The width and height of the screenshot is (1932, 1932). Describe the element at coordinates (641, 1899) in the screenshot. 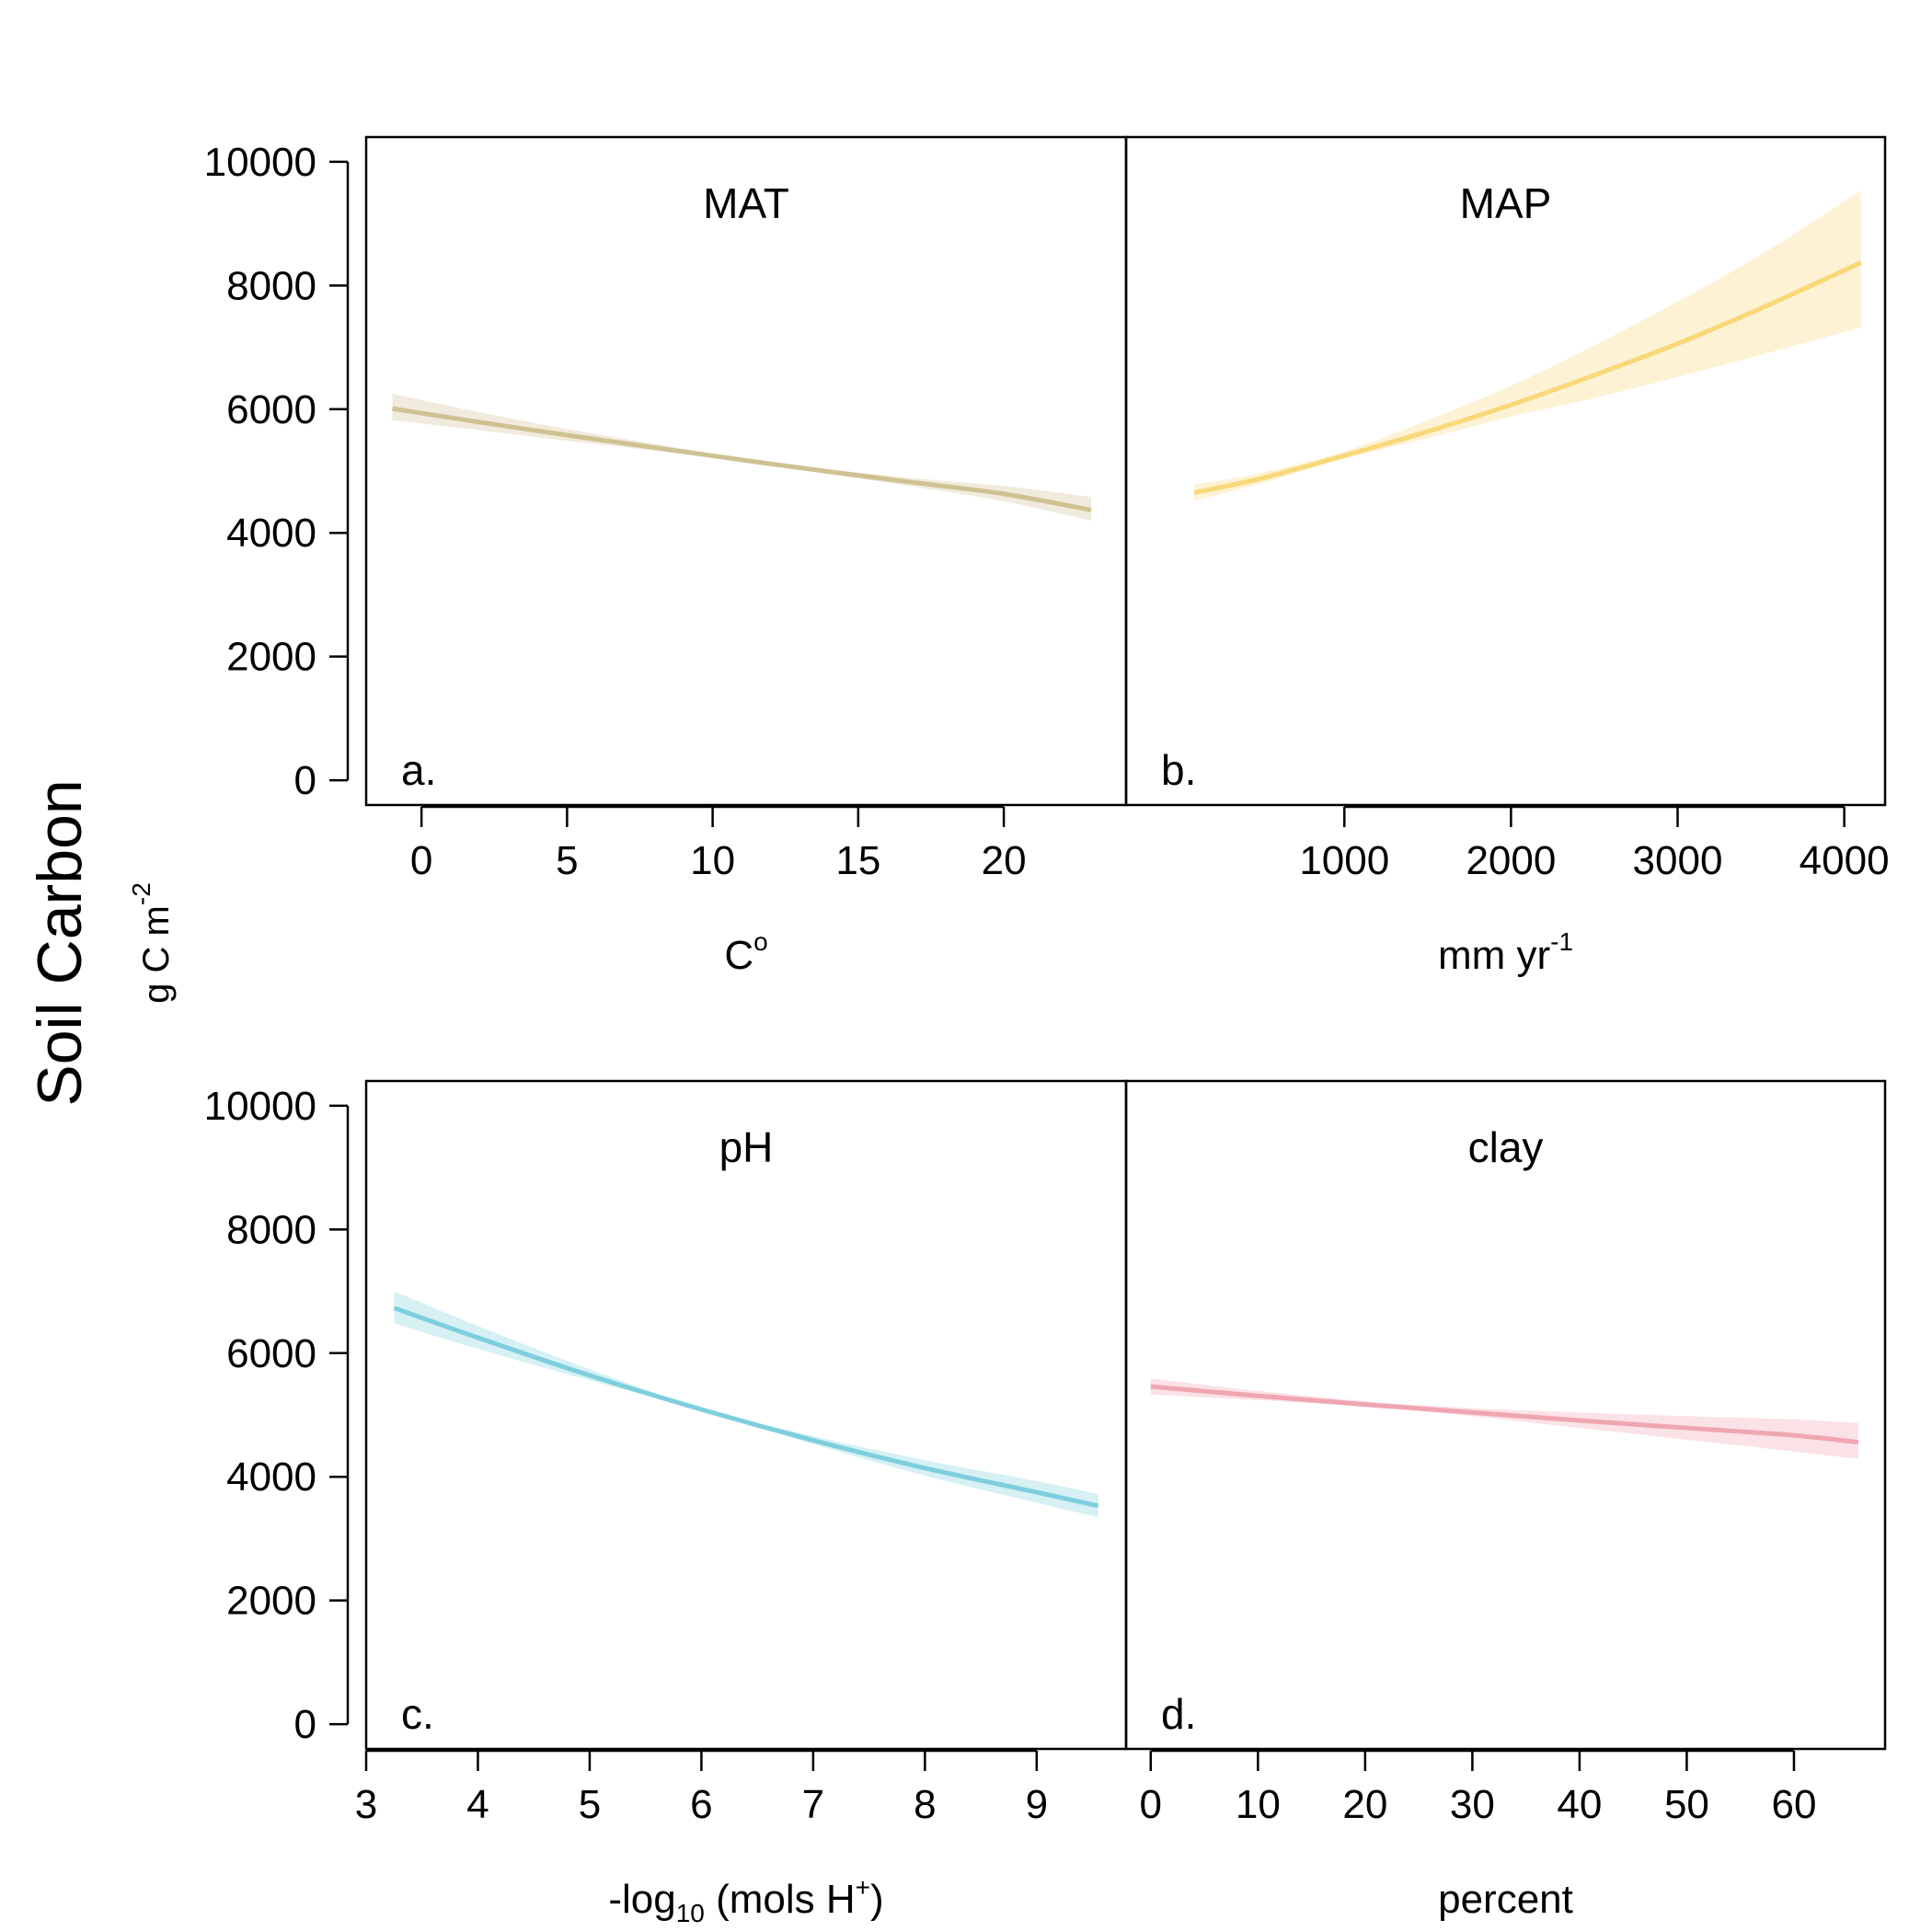

I see `x-axis-label-text: -log` at that location.